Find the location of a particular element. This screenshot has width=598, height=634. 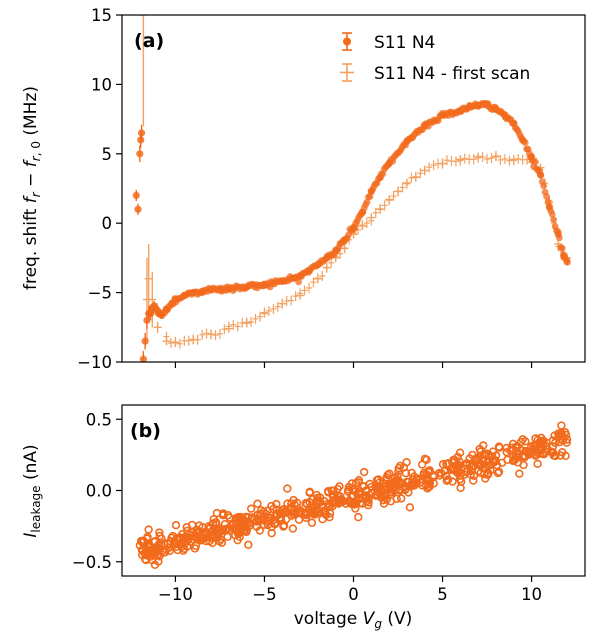

panel-b-xtick-label: 10 is located at coordinates (531, 594).